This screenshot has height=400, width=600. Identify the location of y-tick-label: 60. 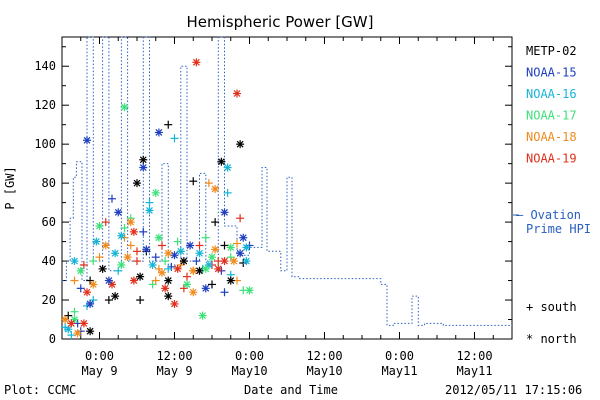
(49, 222).